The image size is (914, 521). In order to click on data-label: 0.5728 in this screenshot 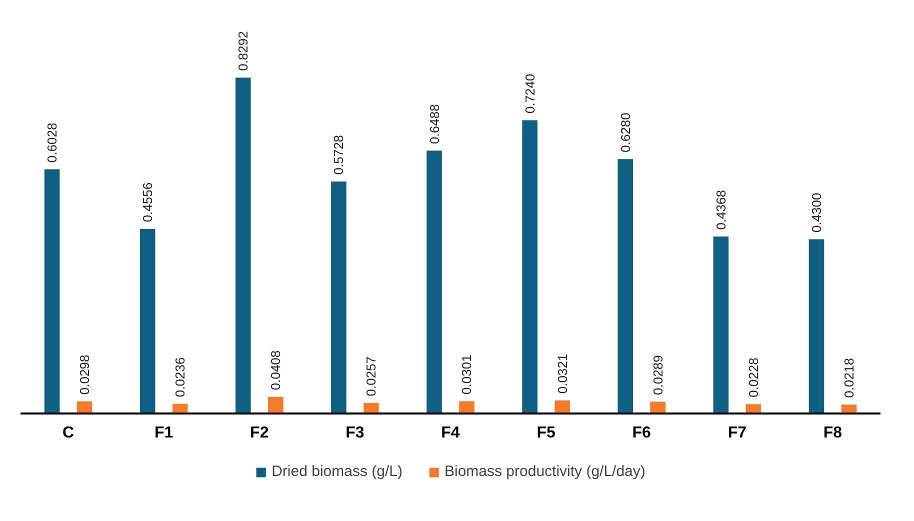, I will do `click(338, 154)`.